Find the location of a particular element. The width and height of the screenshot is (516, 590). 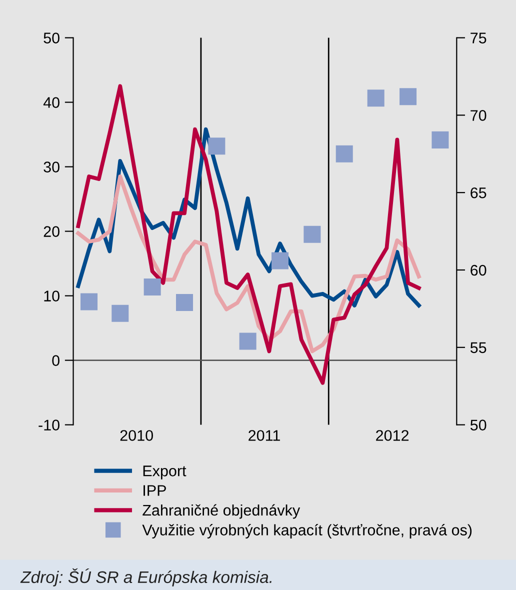

legend-label: Využitie výrobných kapacít (štvrťročne, pravá os) is located at coordinates (307, 531).